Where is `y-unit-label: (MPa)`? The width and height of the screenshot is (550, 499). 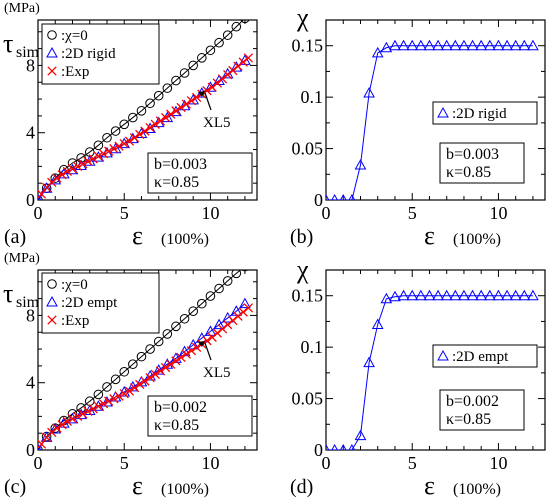
y-unit-label: (MPa) is located at coordinates (22, 258).